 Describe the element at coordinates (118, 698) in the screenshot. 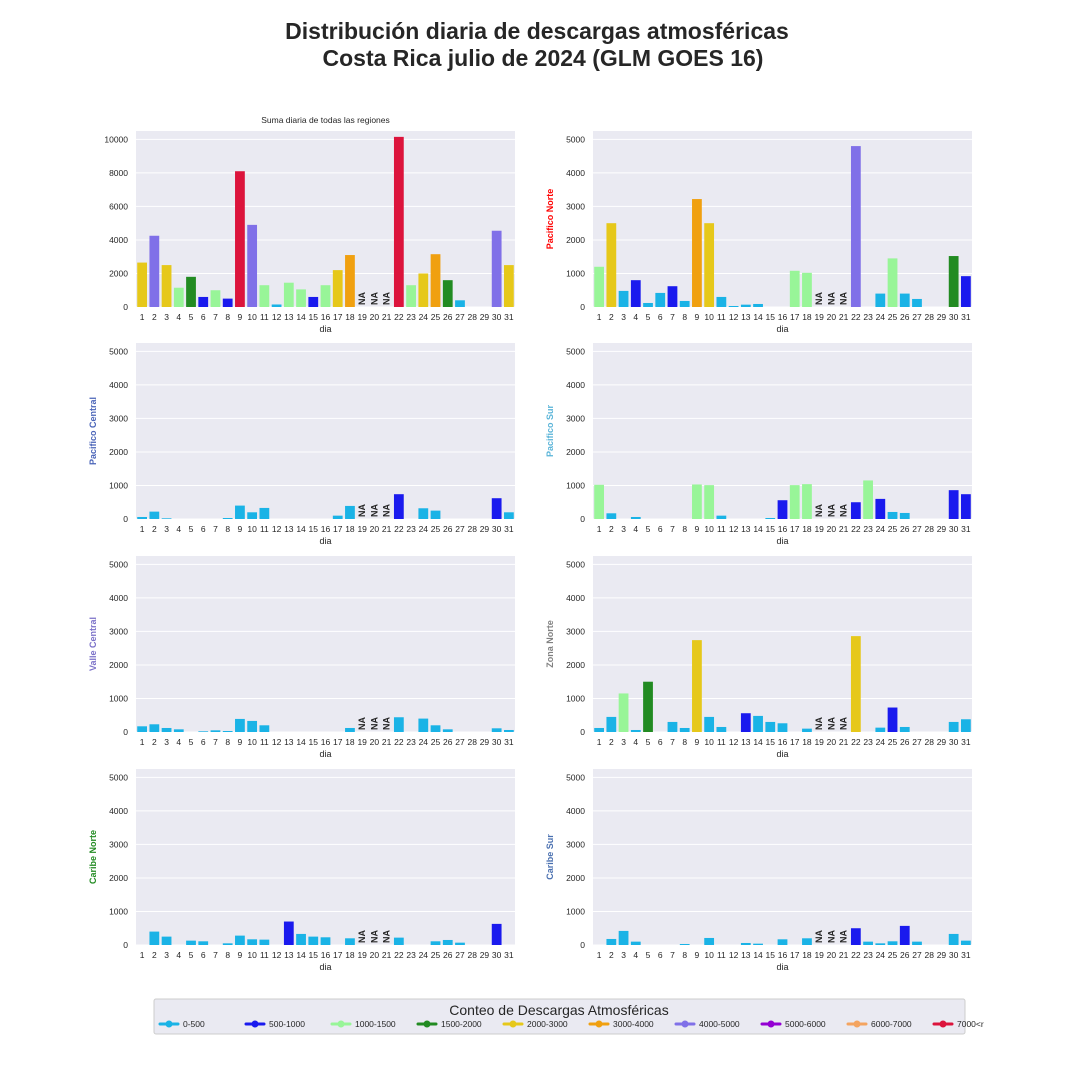

I see `y-tick-label: 1000` at that location.